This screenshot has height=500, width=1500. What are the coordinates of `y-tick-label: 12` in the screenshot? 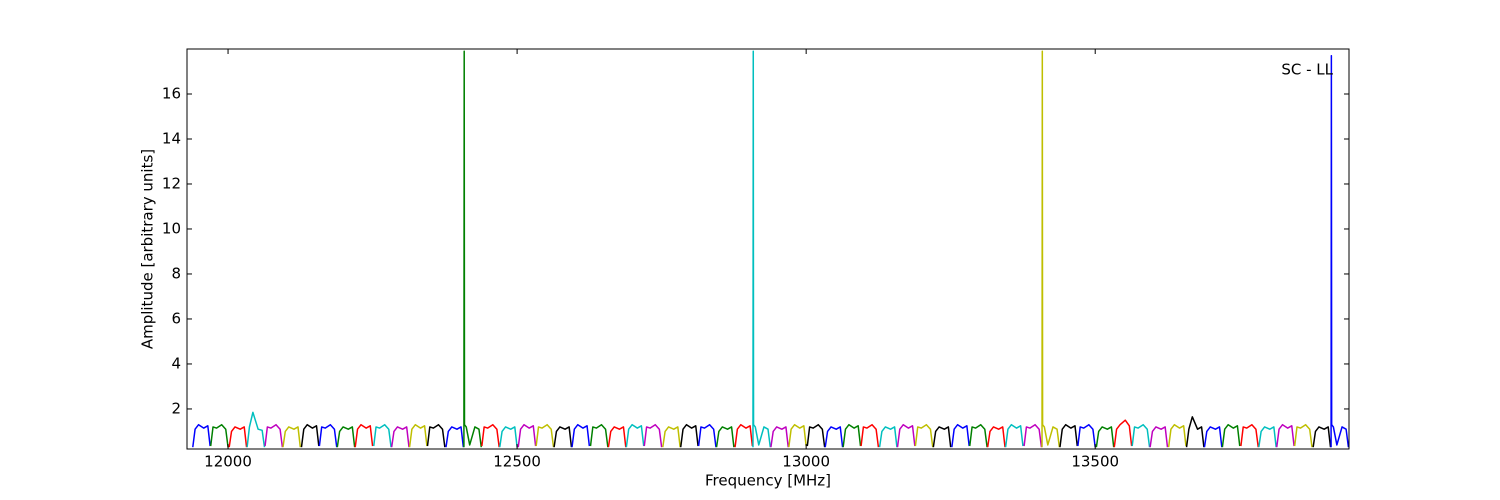 It's located at (171, 183).